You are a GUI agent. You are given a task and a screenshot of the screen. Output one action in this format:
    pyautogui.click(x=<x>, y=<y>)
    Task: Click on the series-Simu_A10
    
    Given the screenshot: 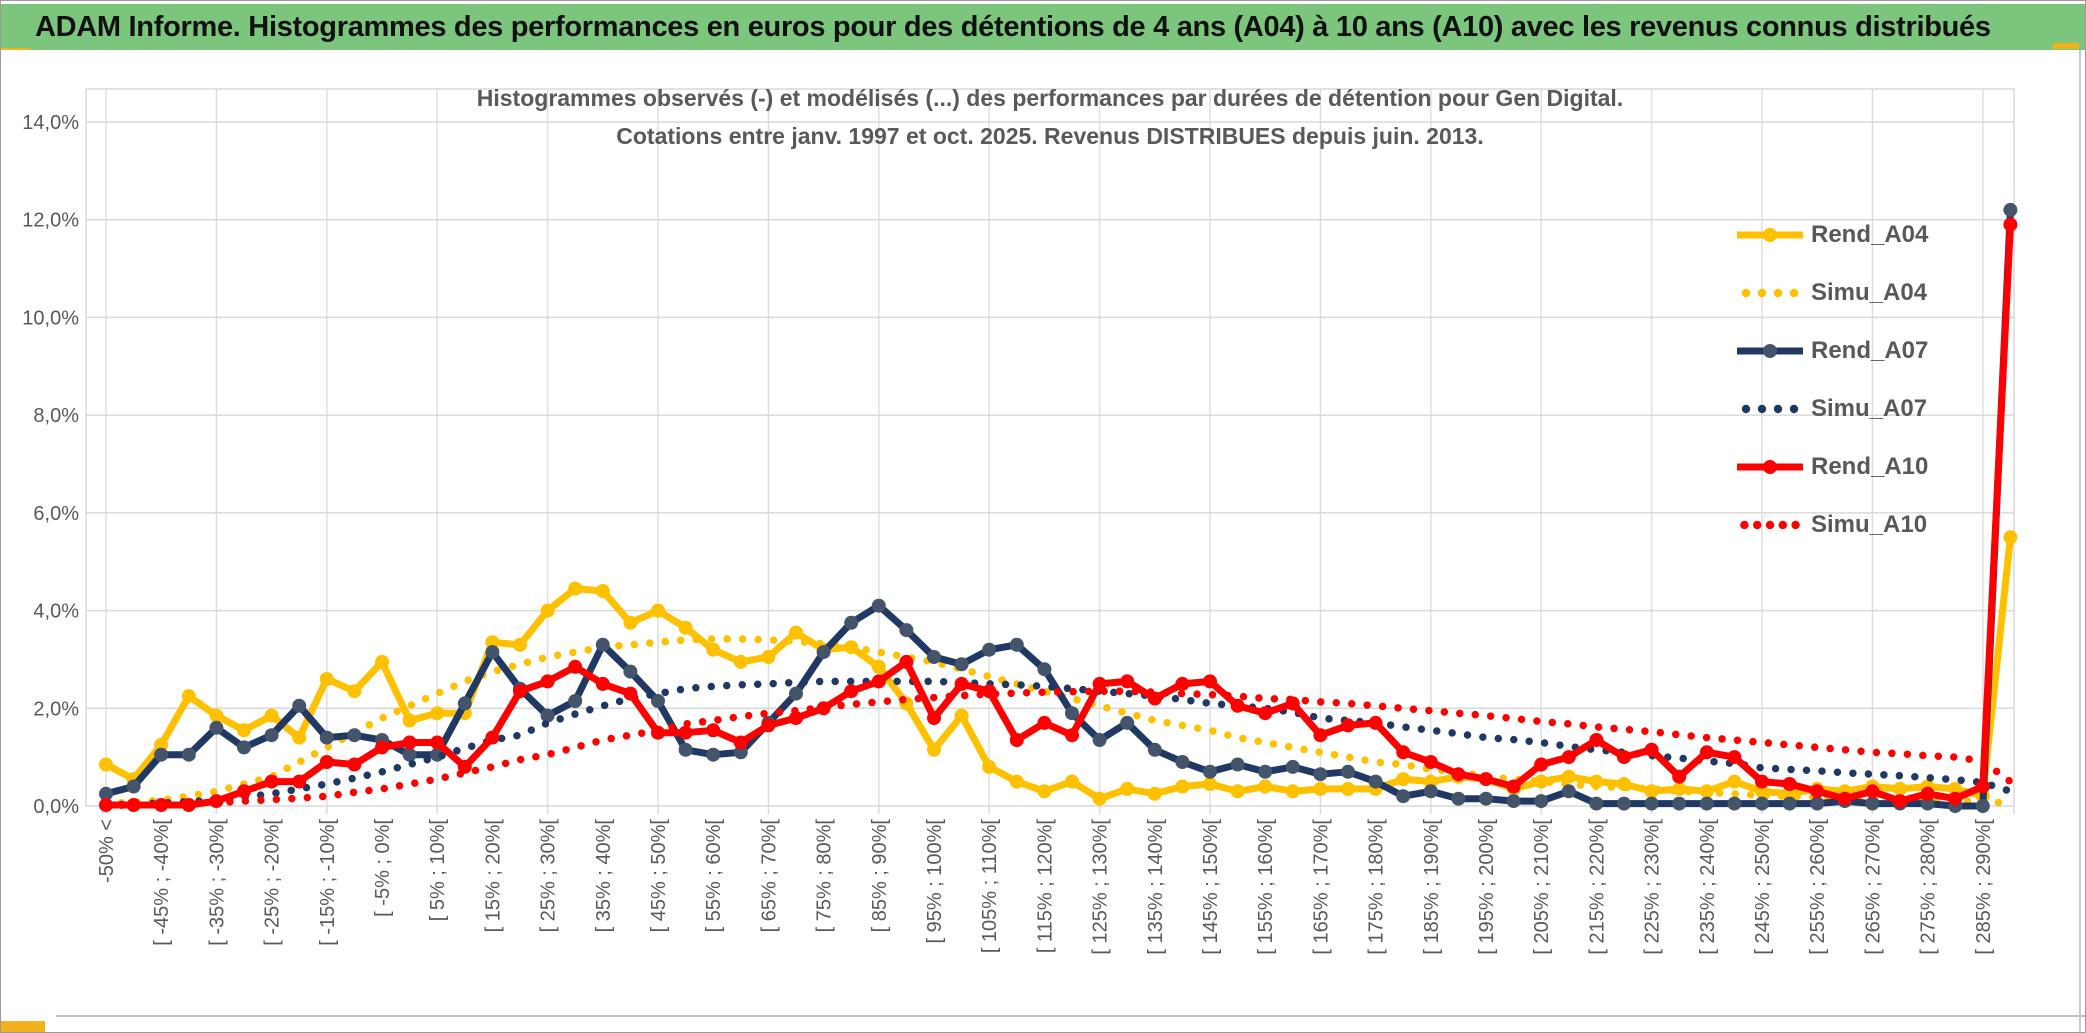 What is the action you would take?
    pyautogui.click(x=1058, y=748)
    